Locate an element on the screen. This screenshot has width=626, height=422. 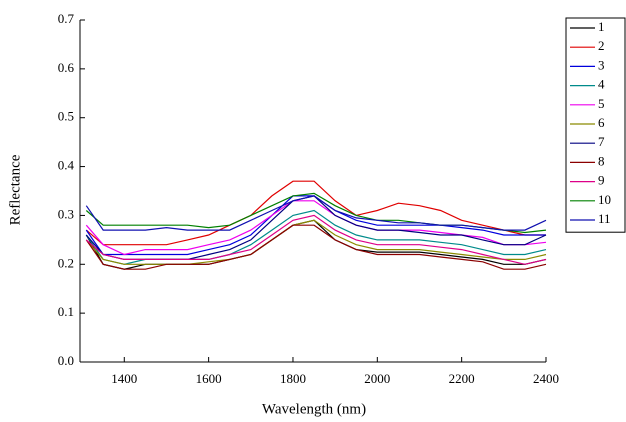
legend-label: 11 is located at coordinates (604, 218).